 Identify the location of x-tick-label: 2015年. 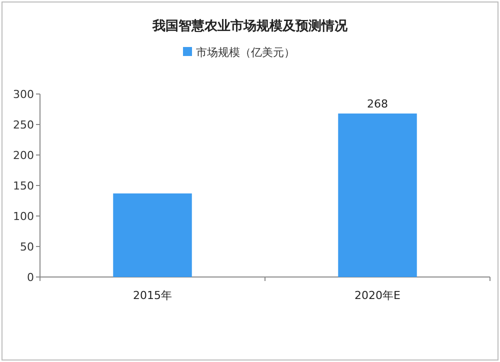
(152, 295).